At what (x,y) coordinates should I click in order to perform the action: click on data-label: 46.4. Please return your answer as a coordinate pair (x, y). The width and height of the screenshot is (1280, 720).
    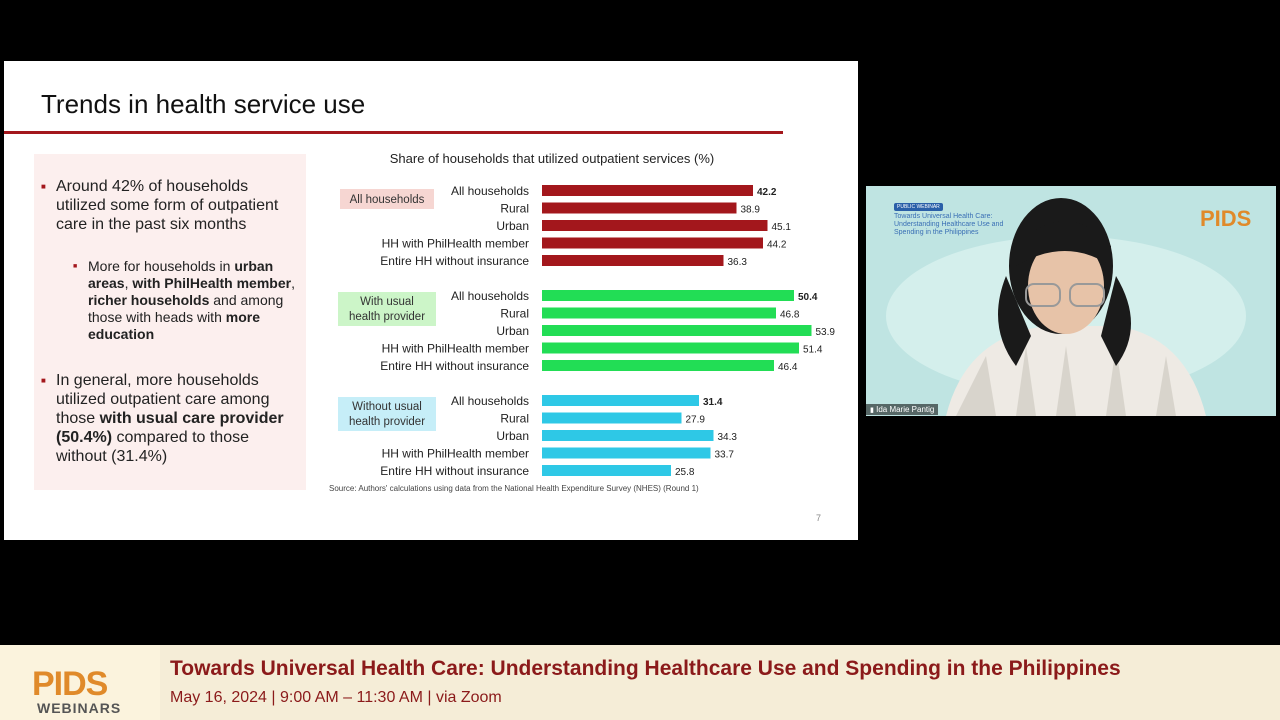
    Looking at the image, I should click on (788, 367).